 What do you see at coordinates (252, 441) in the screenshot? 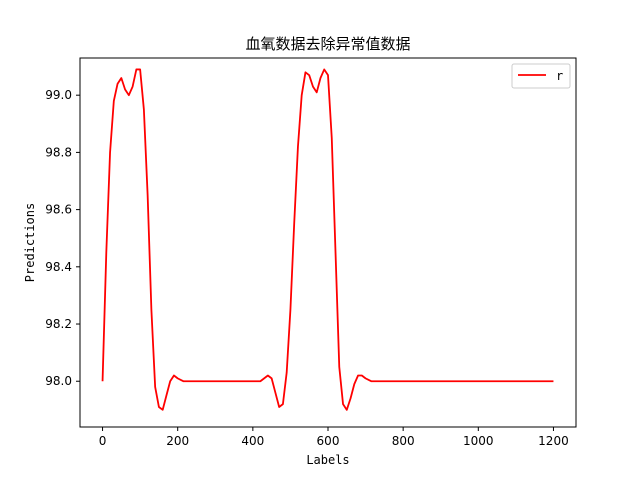
I see `x-tick-label: 400` at bounding box center [252, 441].